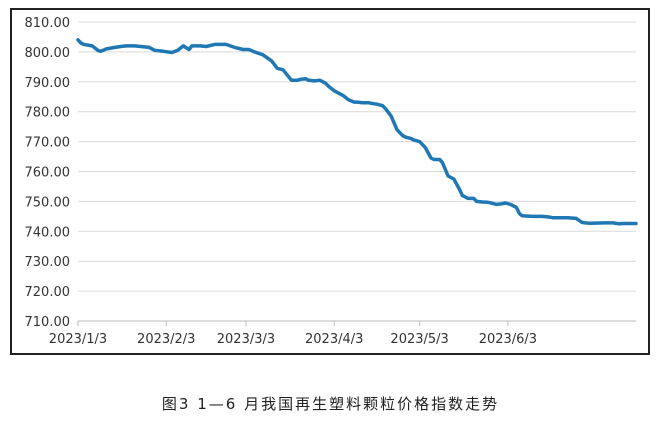  I want to click on y-tick-label: 740.00, so click(48, 232).